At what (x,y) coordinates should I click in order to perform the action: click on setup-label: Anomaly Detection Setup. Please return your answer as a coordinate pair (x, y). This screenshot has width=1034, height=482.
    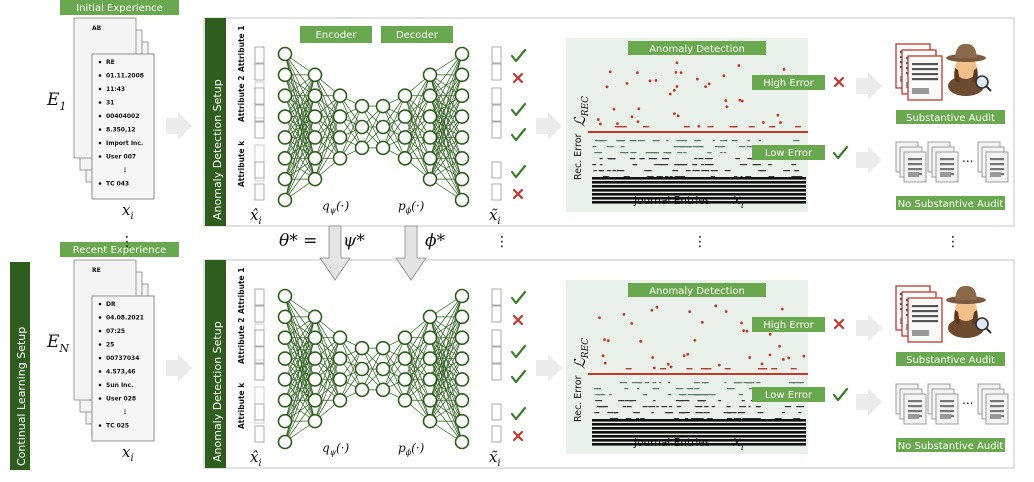
    Looking at the image, I should click on (217, 391).